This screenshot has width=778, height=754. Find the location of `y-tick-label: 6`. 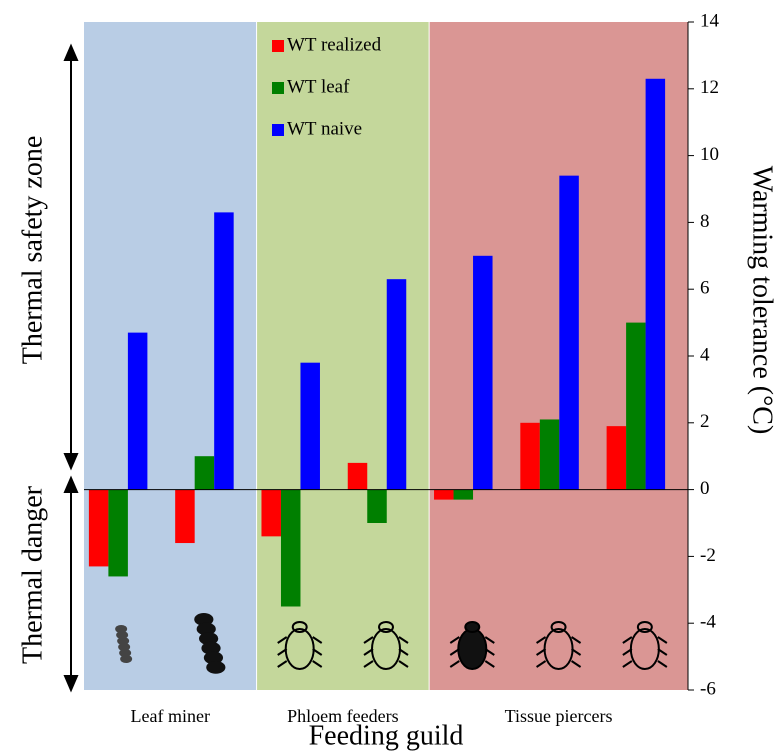

y-tick-label: 6 is located at coordinates (705, 288).